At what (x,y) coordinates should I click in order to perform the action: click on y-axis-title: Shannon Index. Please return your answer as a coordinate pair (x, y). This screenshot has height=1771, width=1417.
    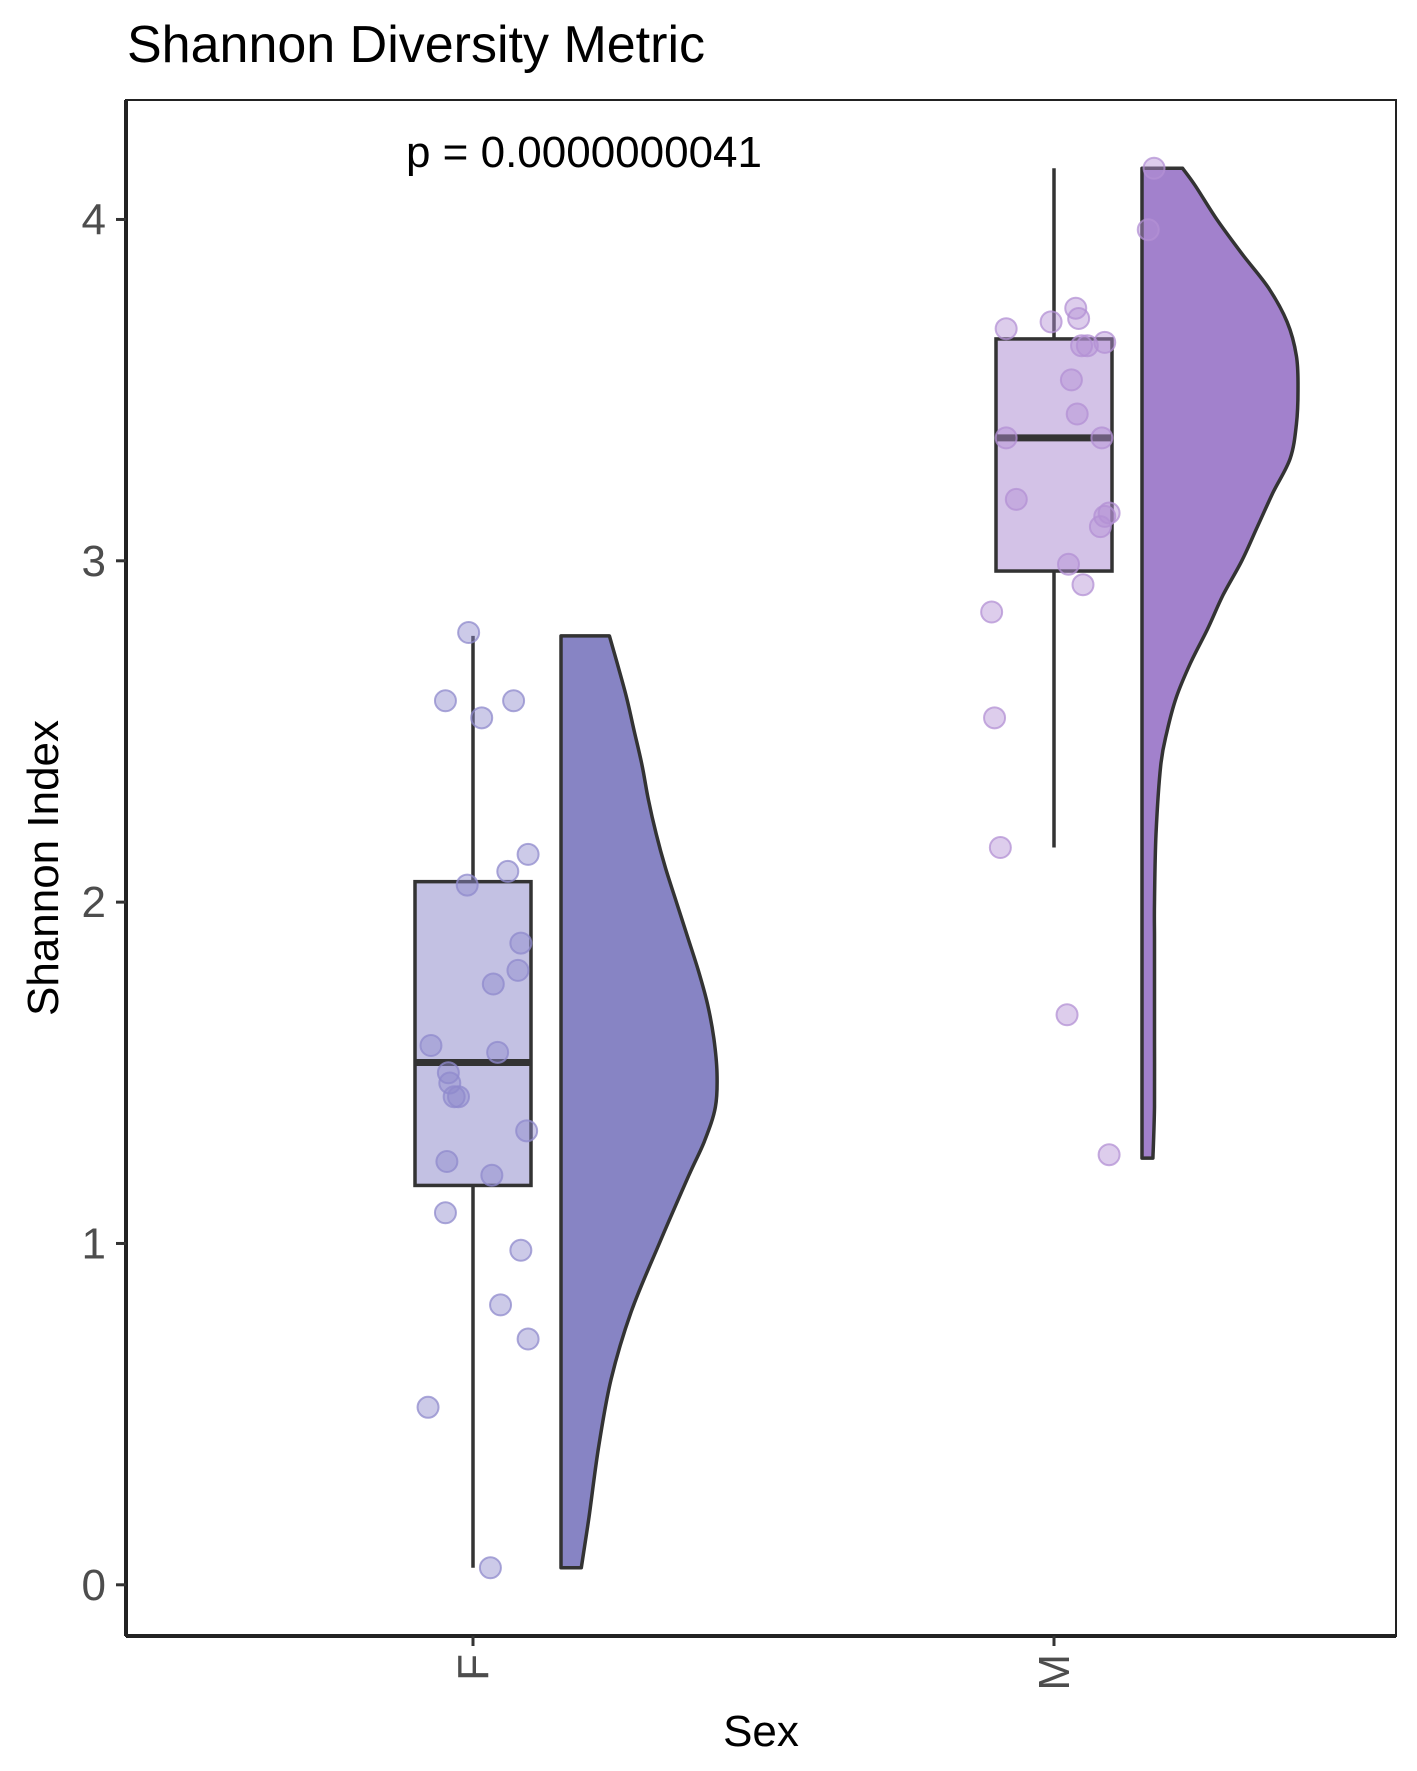
    Looking at the image, I should click on (43, 868).